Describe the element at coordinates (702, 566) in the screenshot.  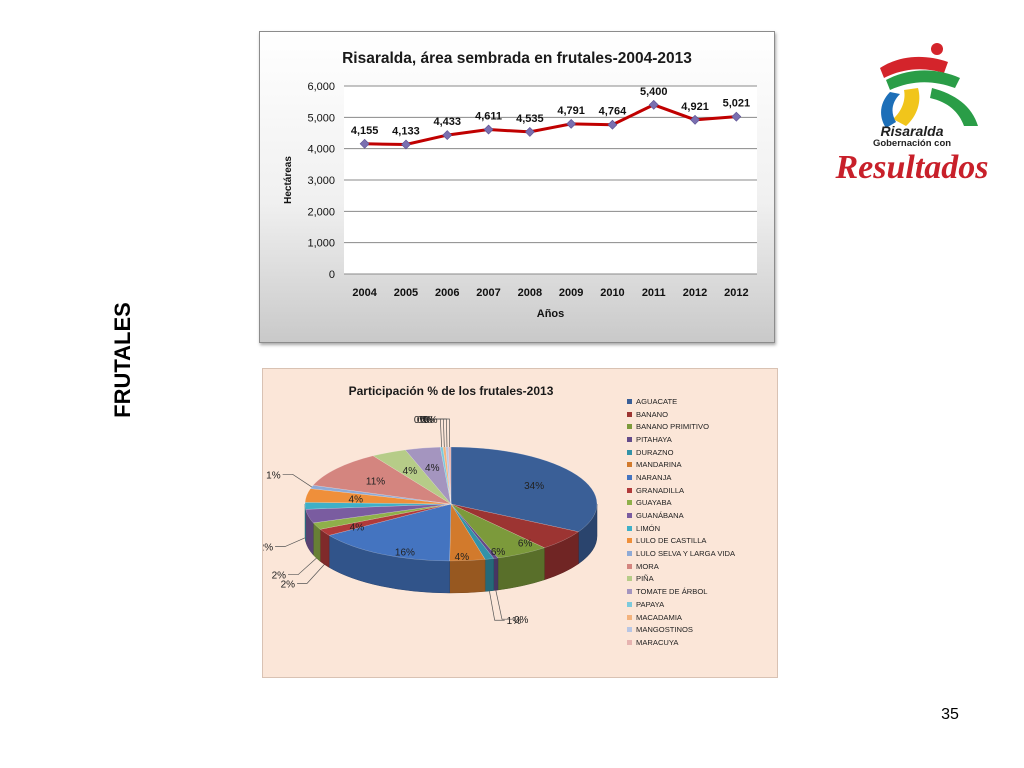
I see `legend-item: MORA` at that location.